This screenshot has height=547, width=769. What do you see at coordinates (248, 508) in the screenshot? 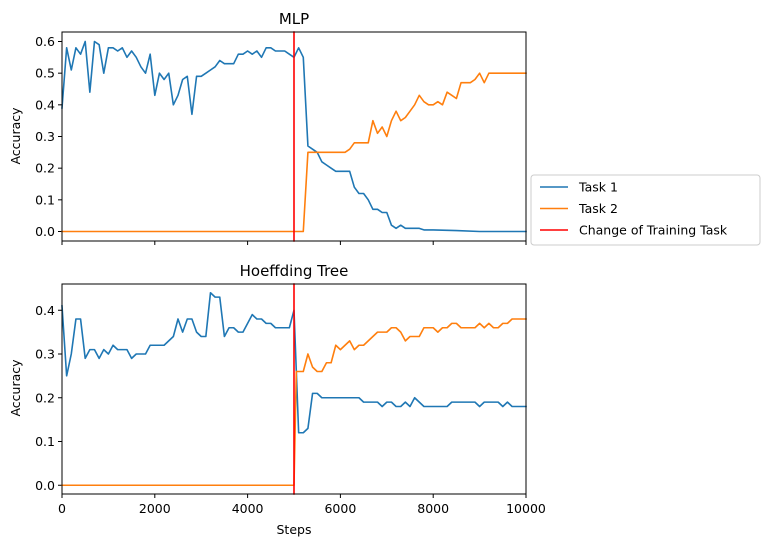
I see `hoeffding-x-tick-label: 4000` at bounding box center [248, 508].